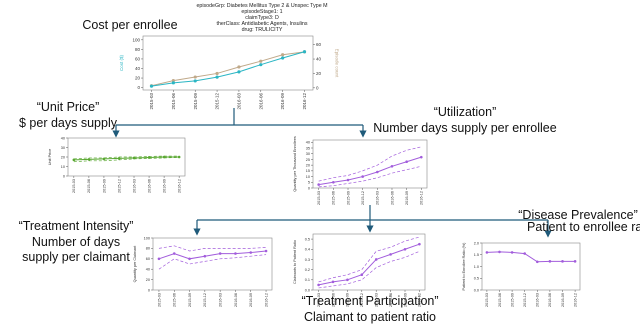 This screenshot has height=329, width=640. Describe the element at coordinates (262, 18) in the screenshot. I see `chart-header: claimType3: D` at that location.